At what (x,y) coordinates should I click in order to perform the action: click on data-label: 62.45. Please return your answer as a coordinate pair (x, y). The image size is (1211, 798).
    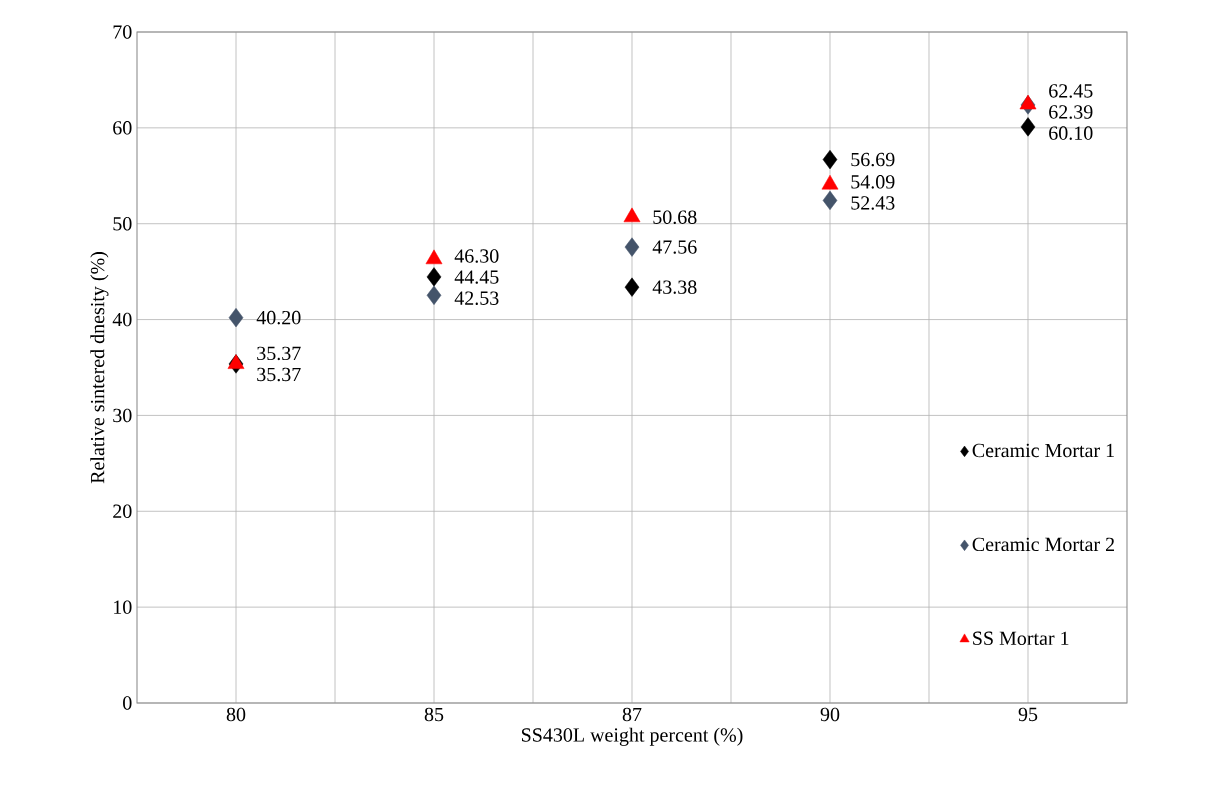
    Looking at the image, I should click on (1071, 91).